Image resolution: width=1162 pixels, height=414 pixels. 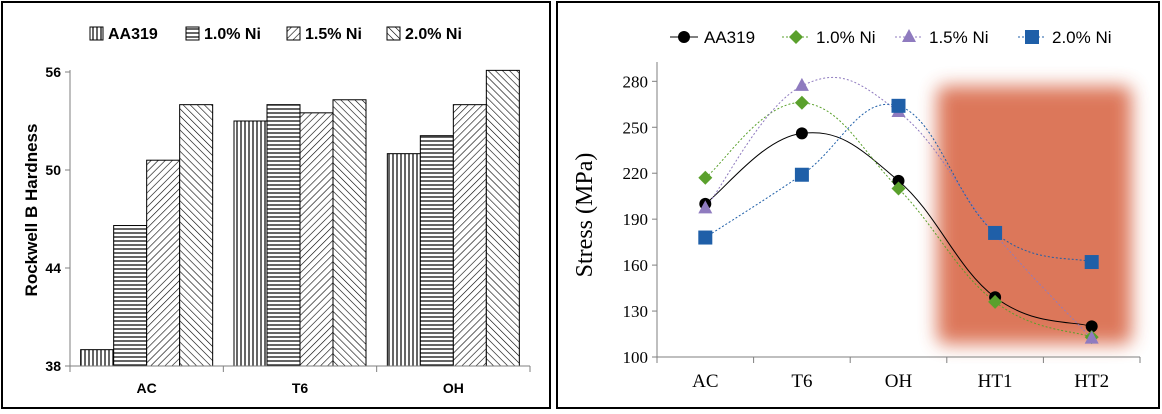 I want to click on line-y-tick-label: 100, so click(x=636, y=357).